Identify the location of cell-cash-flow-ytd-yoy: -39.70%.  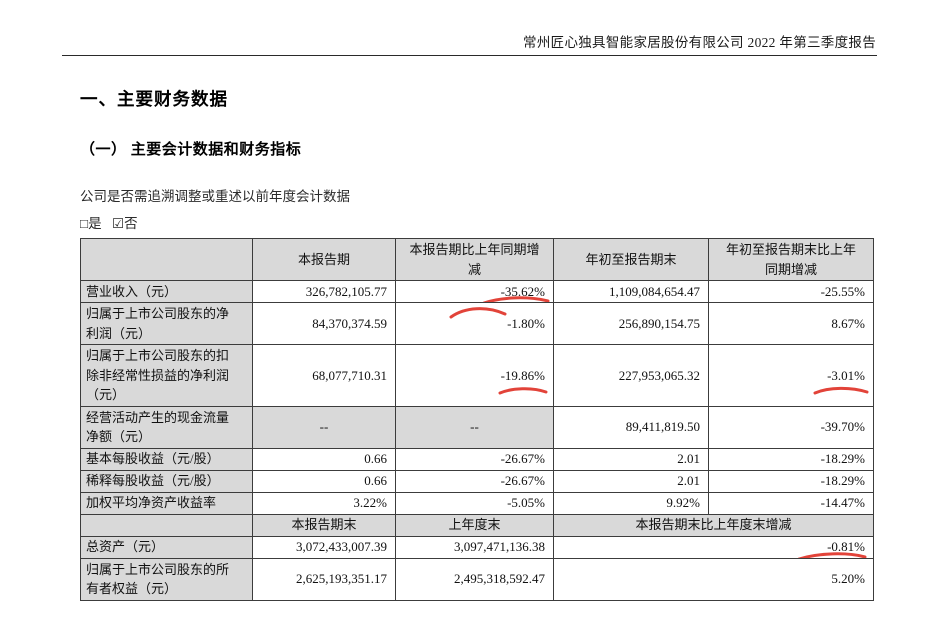
(791, 427).